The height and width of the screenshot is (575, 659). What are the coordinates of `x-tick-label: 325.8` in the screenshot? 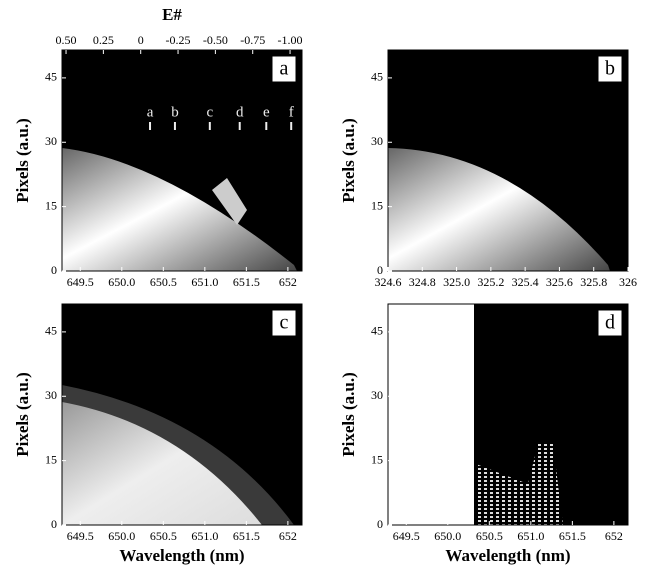 It's located at (593, 282).